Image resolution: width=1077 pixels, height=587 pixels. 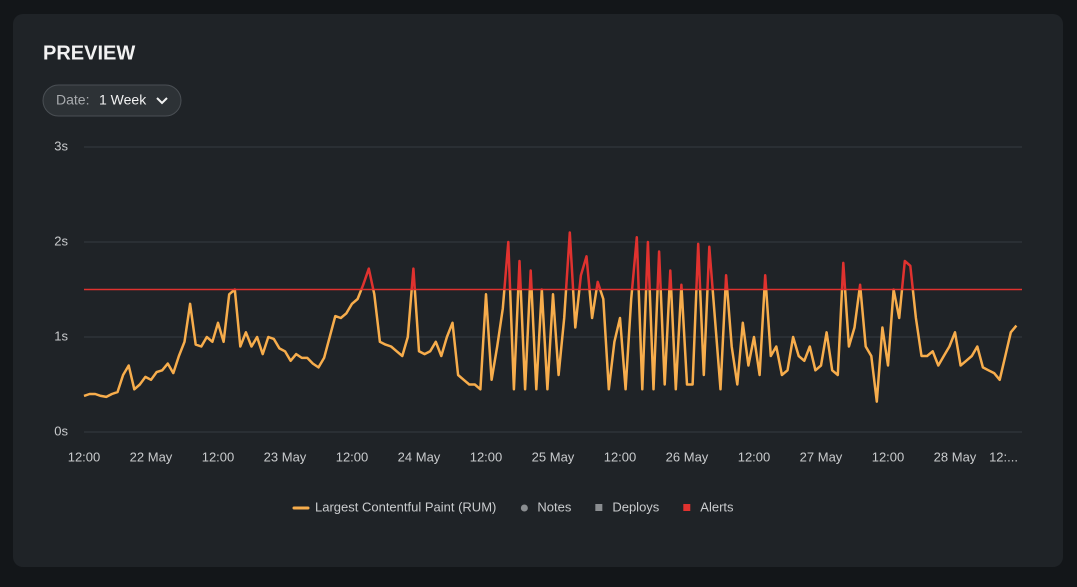 I want to click on legend-label: Alerts, so click(x=717, y=506).